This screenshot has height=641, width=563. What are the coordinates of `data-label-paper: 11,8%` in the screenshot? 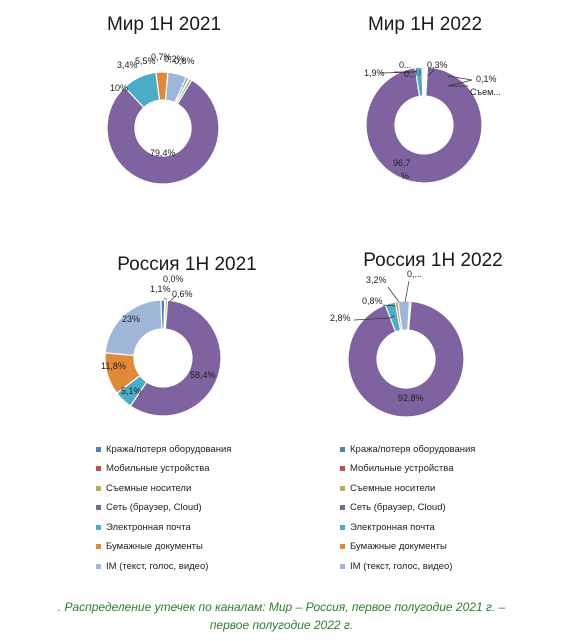 It's located at (113, 366).